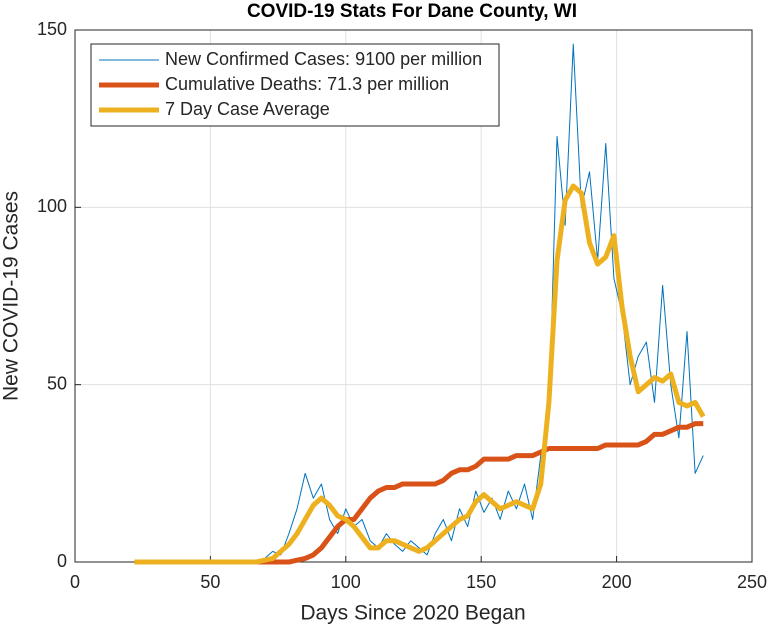 The image size is (772, 630). I want to click on x-tick-label: 150, so click(481, 582).